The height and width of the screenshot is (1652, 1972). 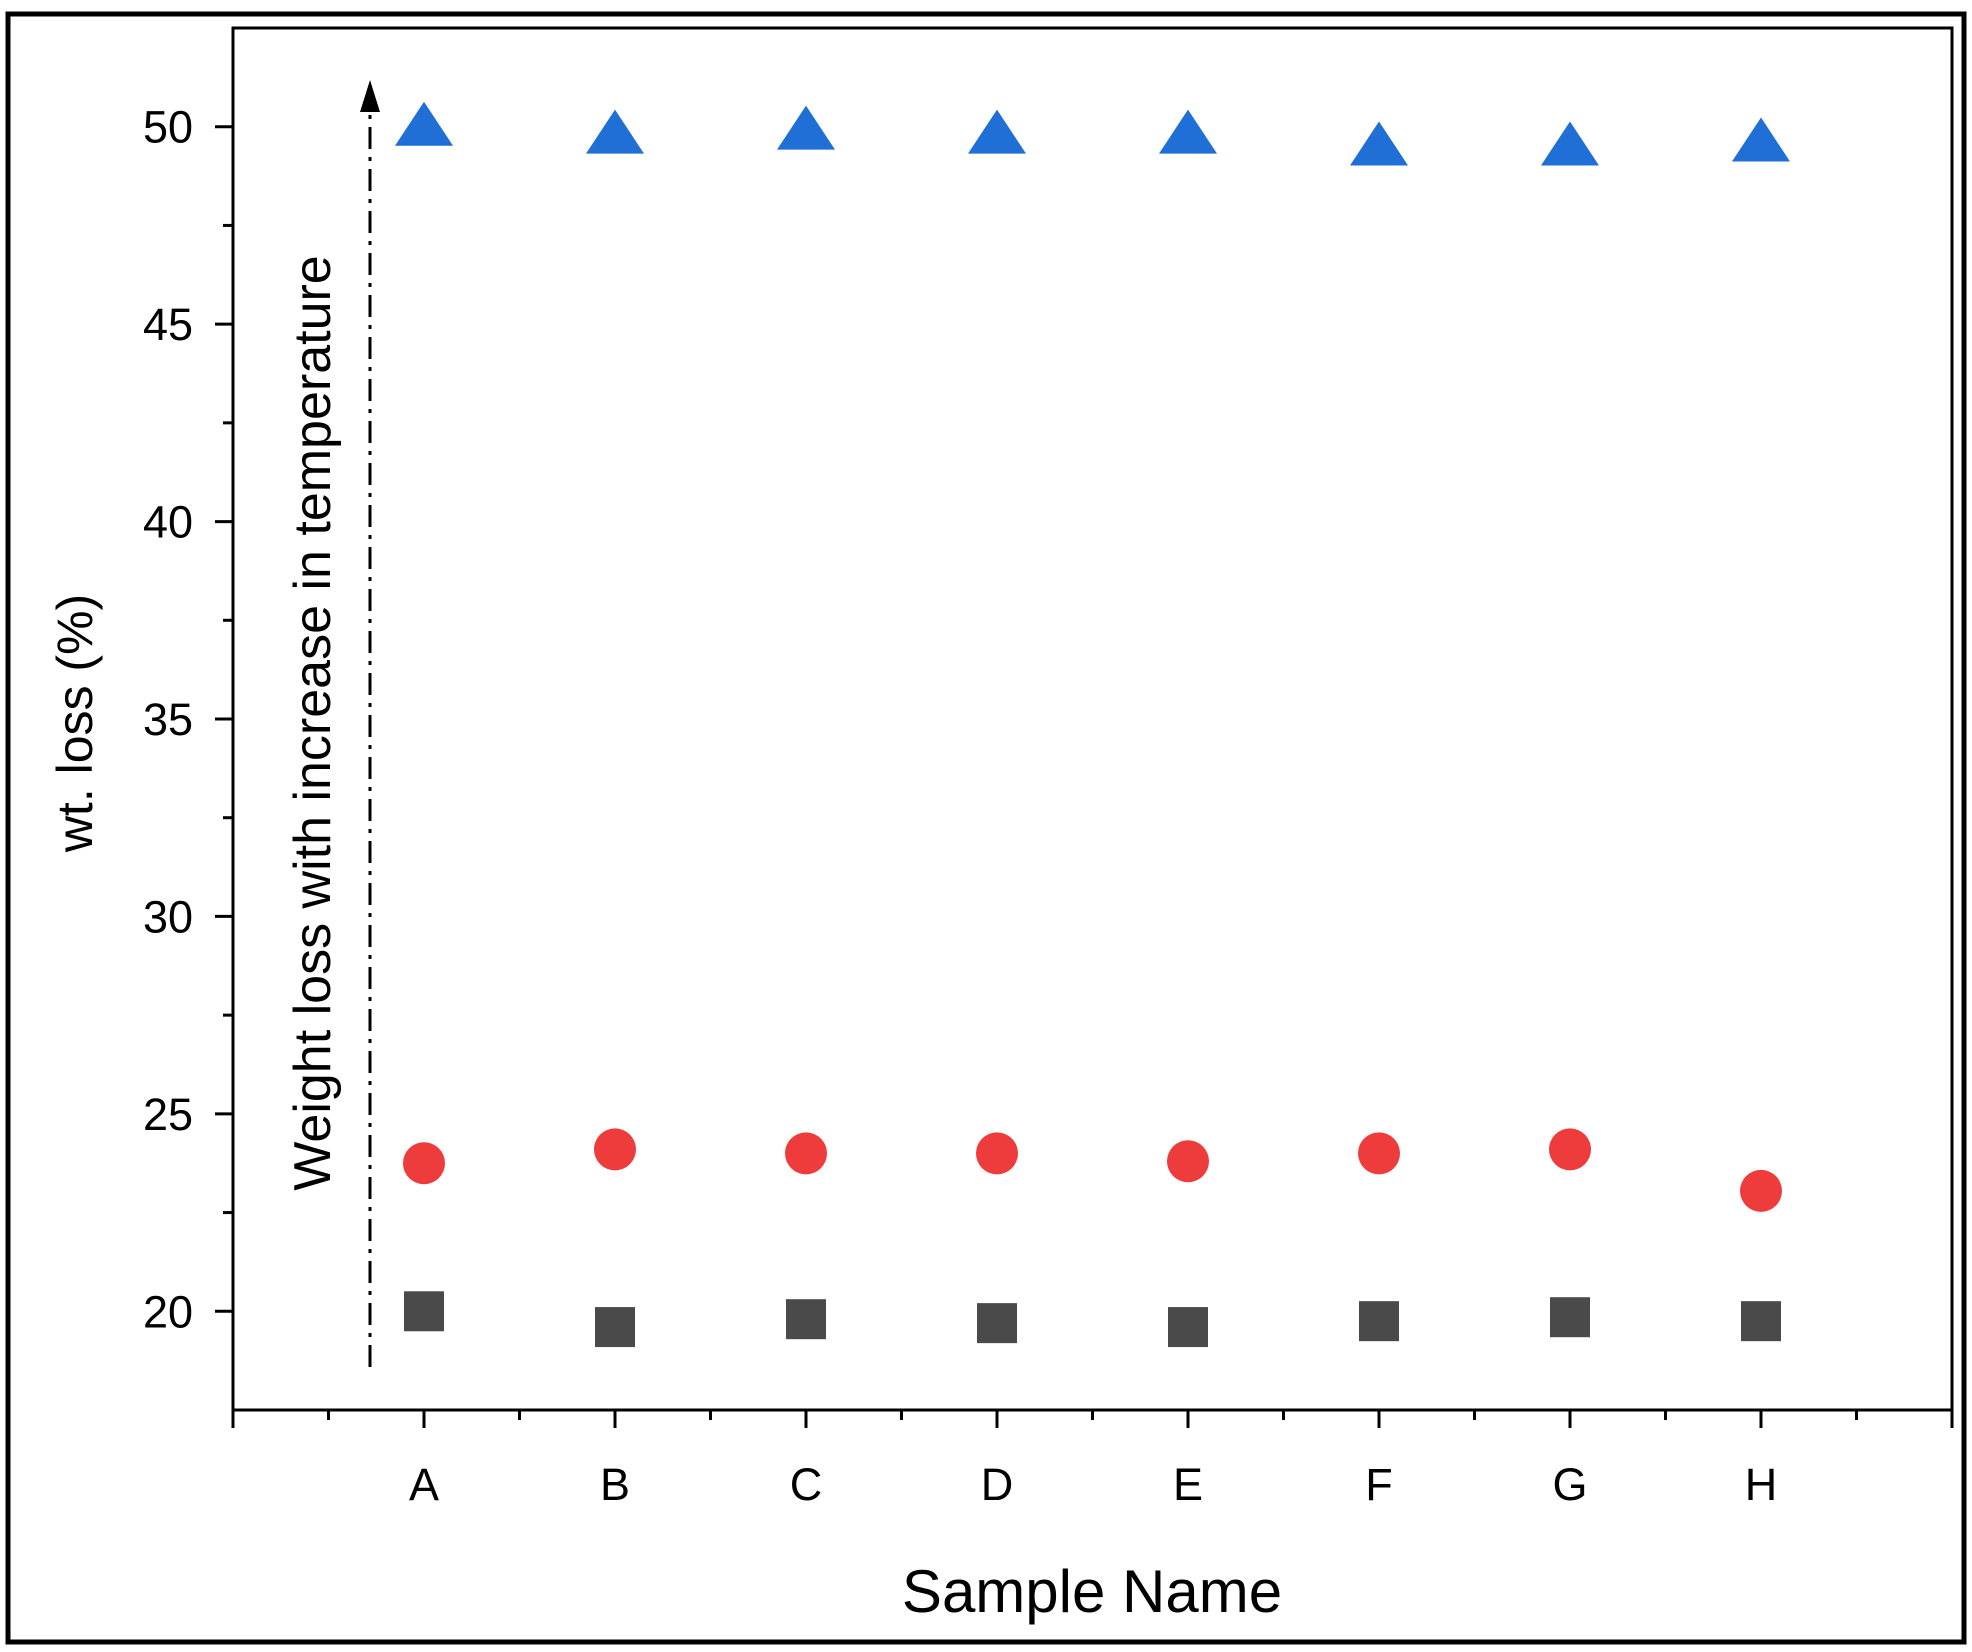 What do you see at coordinates (168, 719) in the screenshot?
I see `y-tick-label: 35` at bounding box center [168, 719].